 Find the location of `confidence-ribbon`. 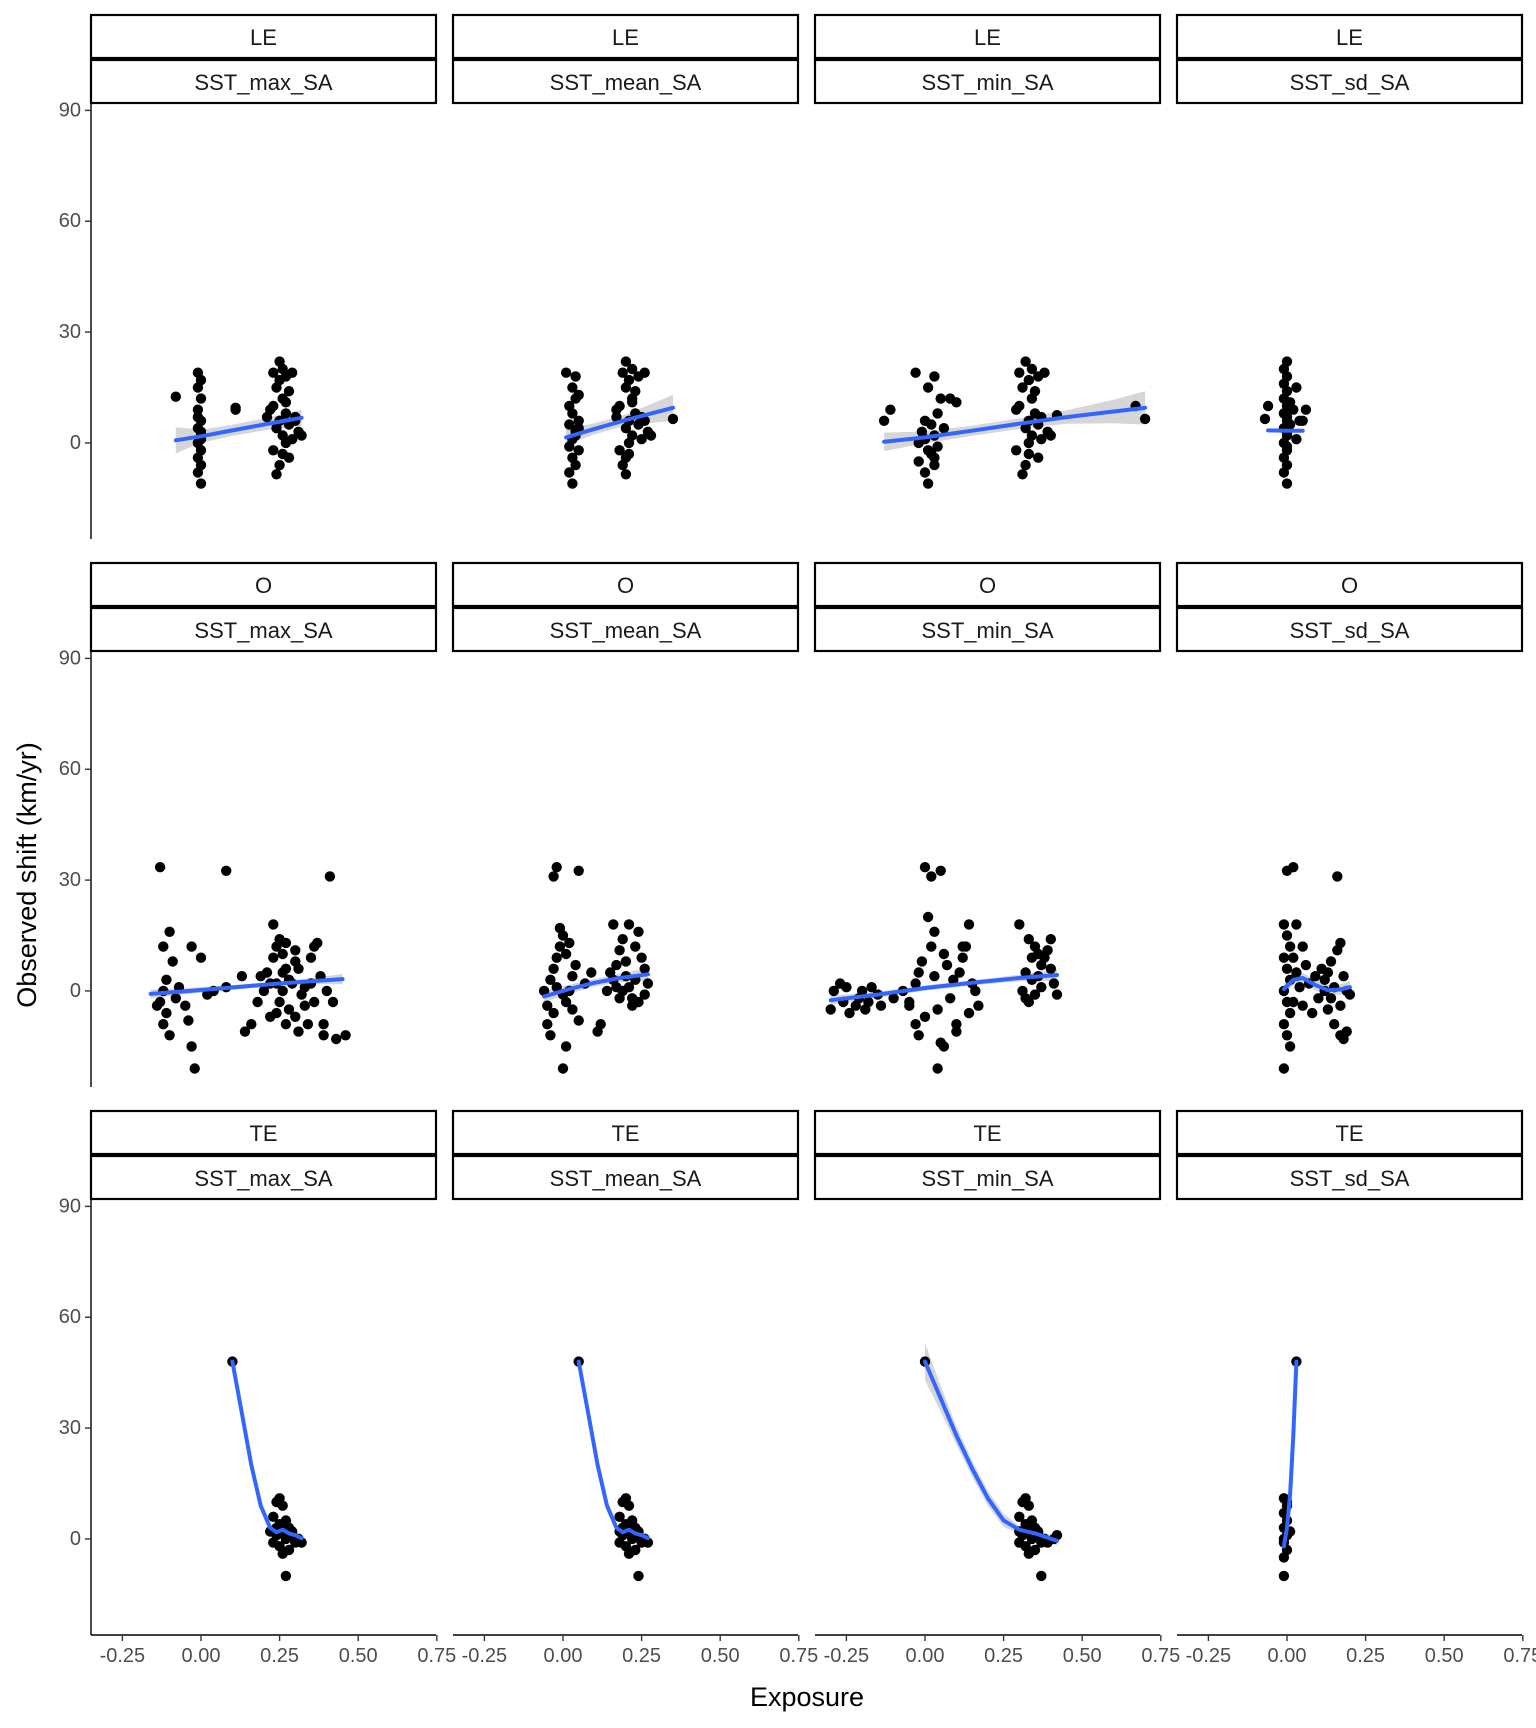

confidence-ribbon is located at coordinates (613, 1448).